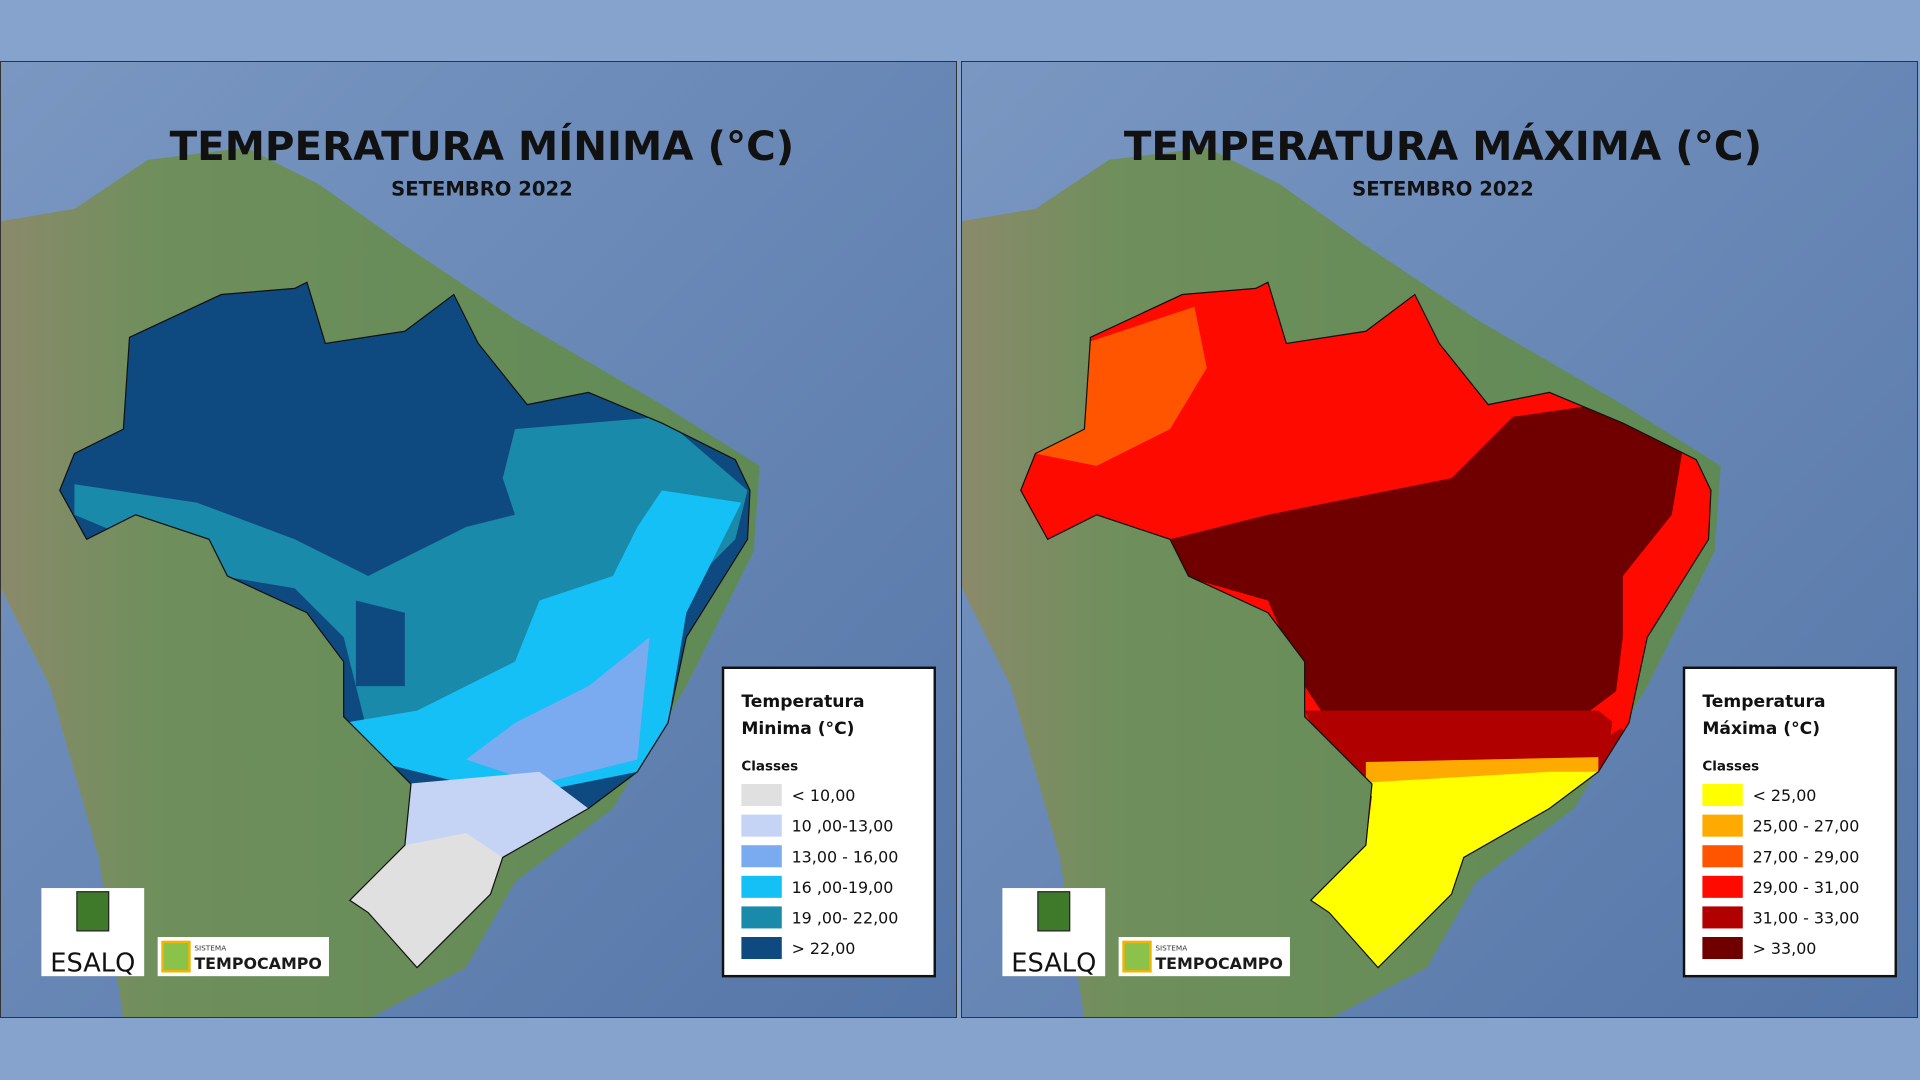  I want to click on legend-label: 10 ,00-13,00, so click(843, 826).